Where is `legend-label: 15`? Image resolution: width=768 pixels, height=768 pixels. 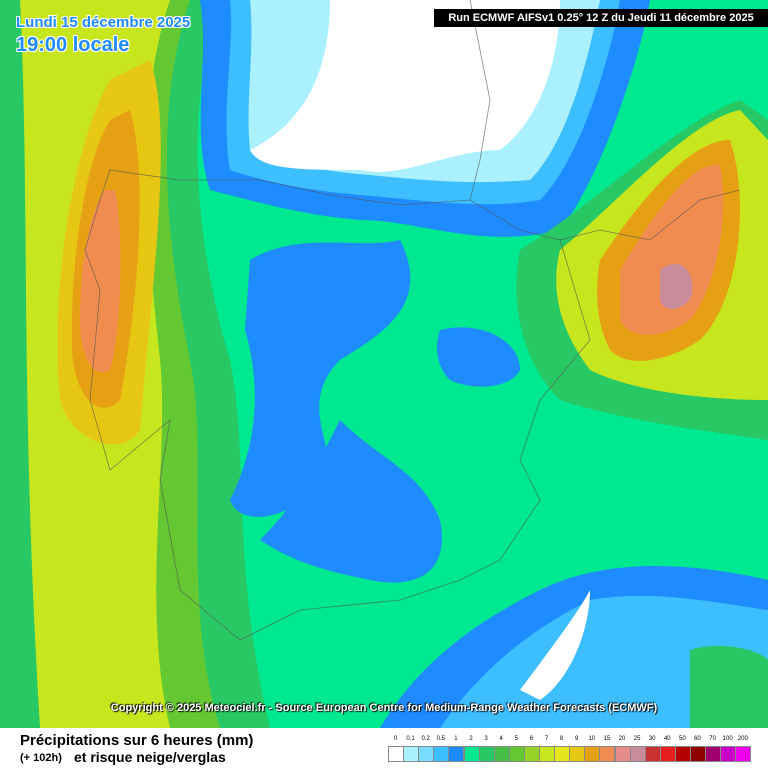
legend-label: 15 is located at coordinates (607, 739).